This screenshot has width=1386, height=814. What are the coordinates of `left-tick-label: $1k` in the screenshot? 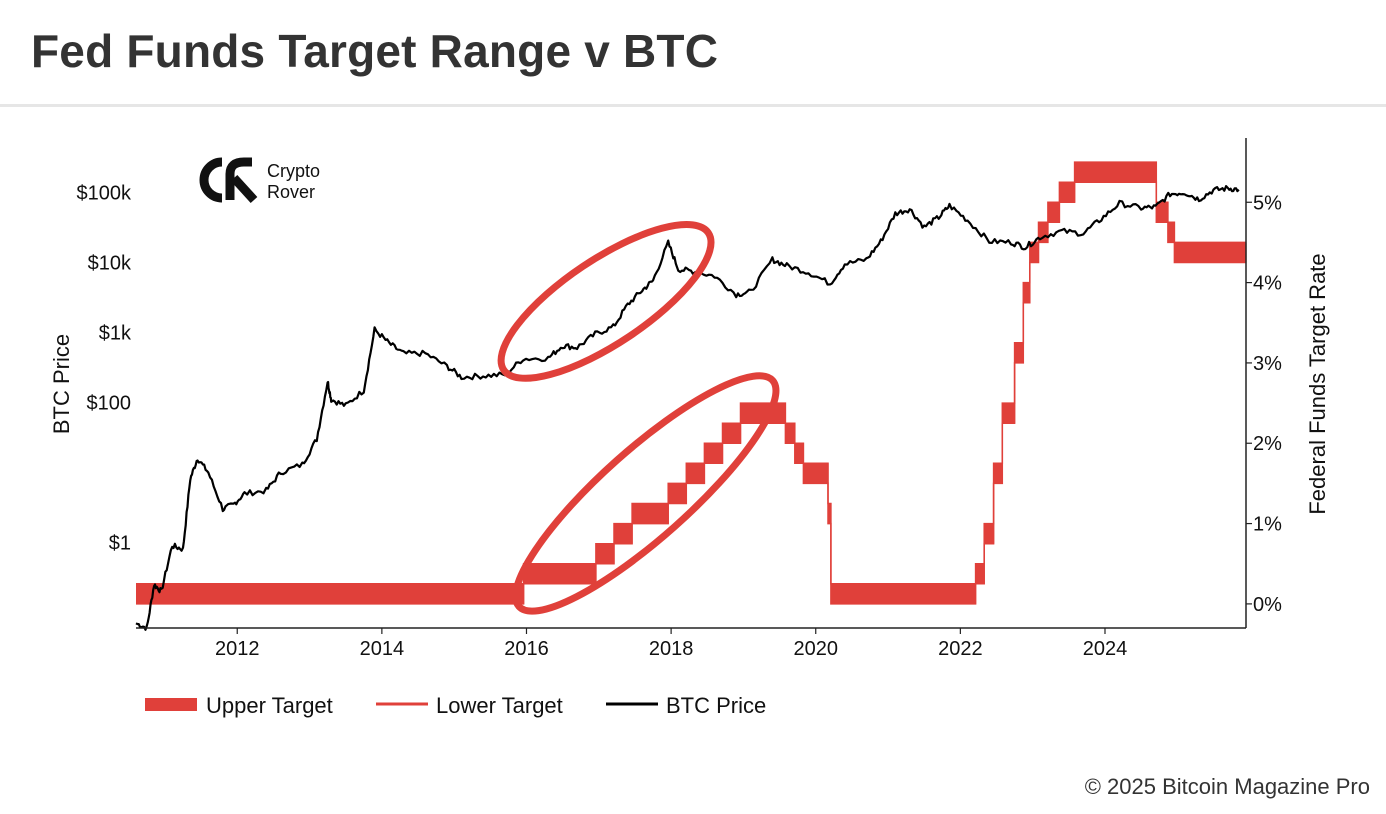 It's located at (115, 333).